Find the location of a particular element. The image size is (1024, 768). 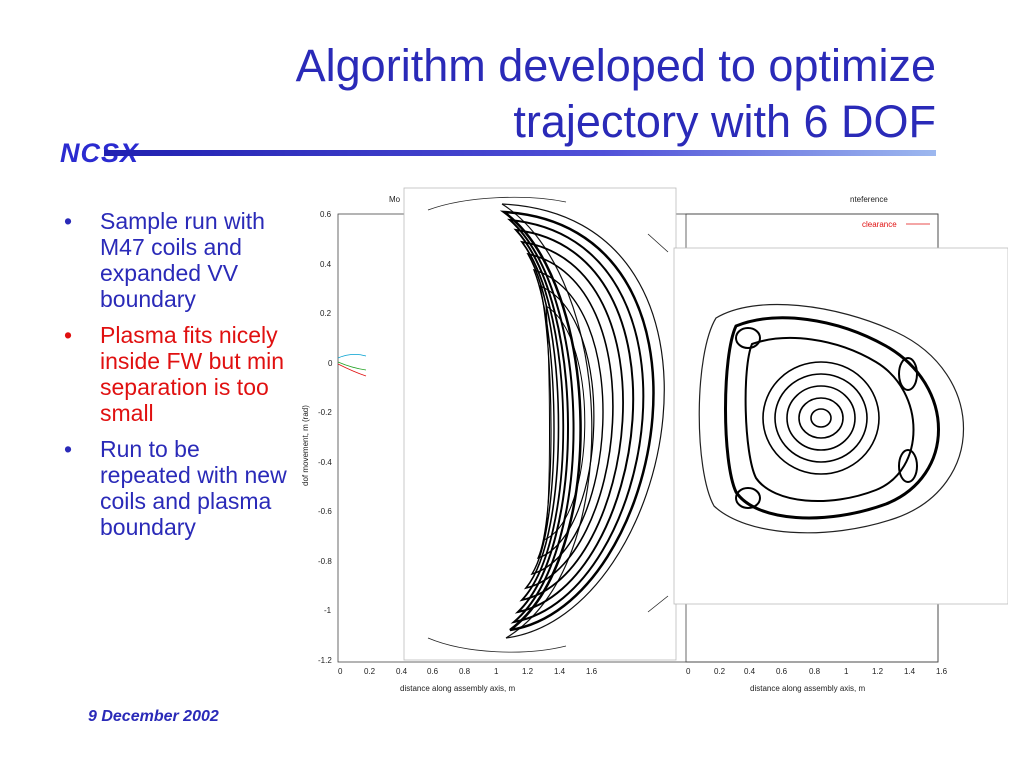

left-y-axis-label: dof movement, m (rad) is located at coordinates (305, 445).